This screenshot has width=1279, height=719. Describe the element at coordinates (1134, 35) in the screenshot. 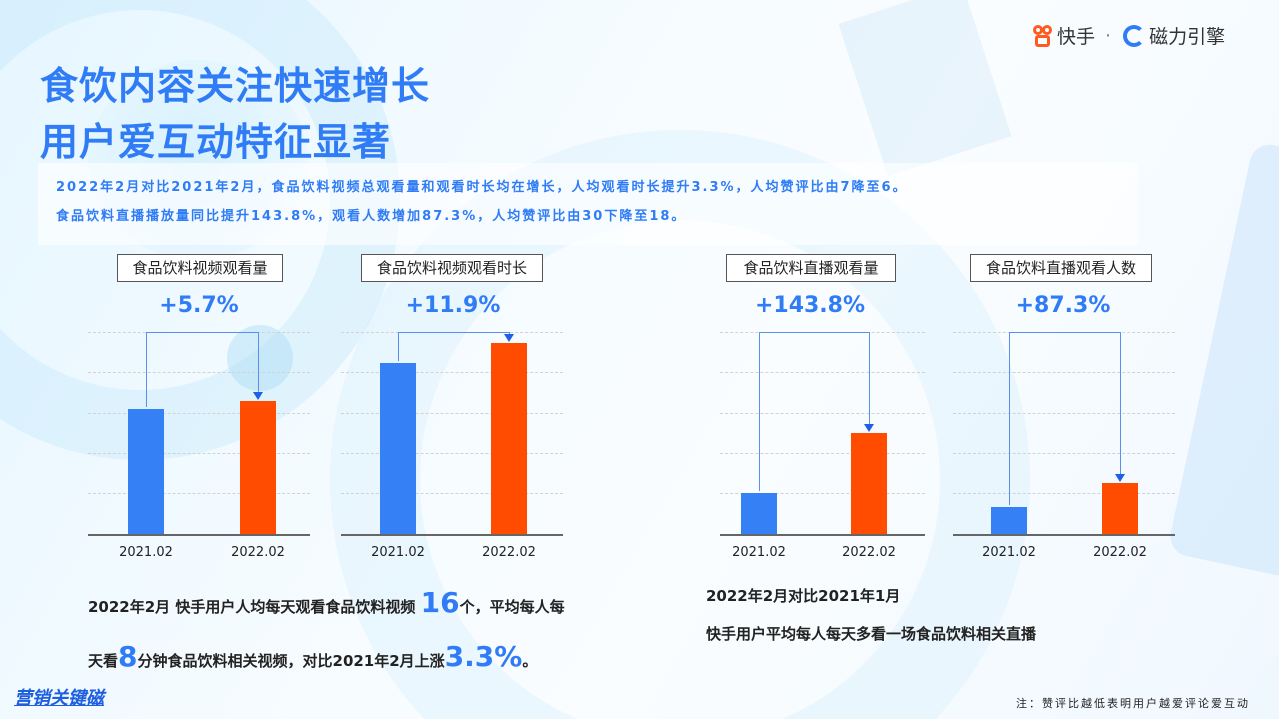

I see `cili-engine-logo-icon` at that location.